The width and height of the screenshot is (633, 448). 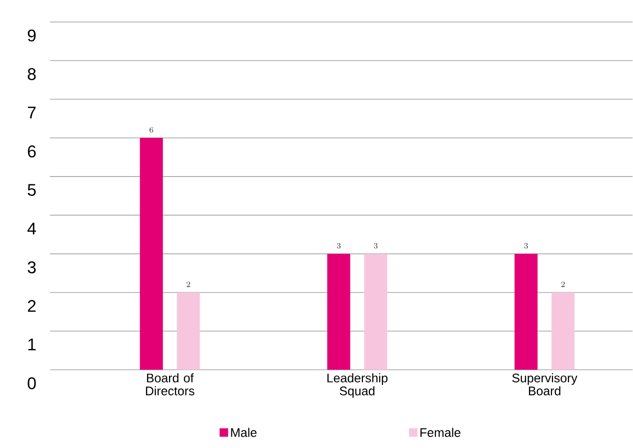 I want to click on y-tick-label: 6, so click(x=32, y=152).